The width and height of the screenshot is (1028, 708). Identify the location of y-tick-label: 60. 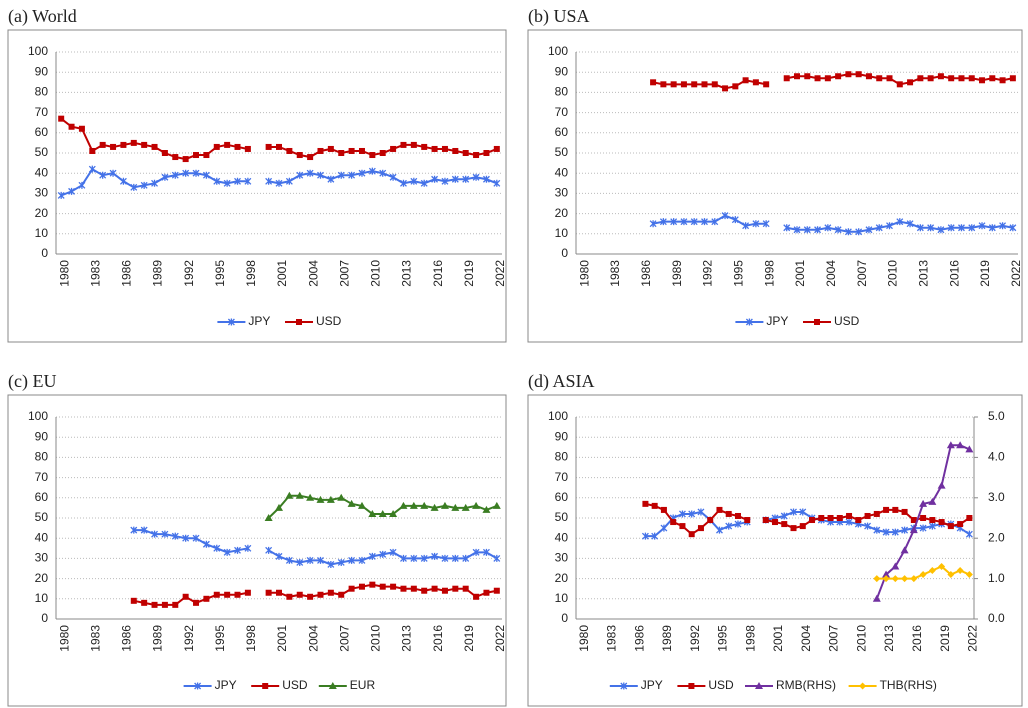
(562, 132).